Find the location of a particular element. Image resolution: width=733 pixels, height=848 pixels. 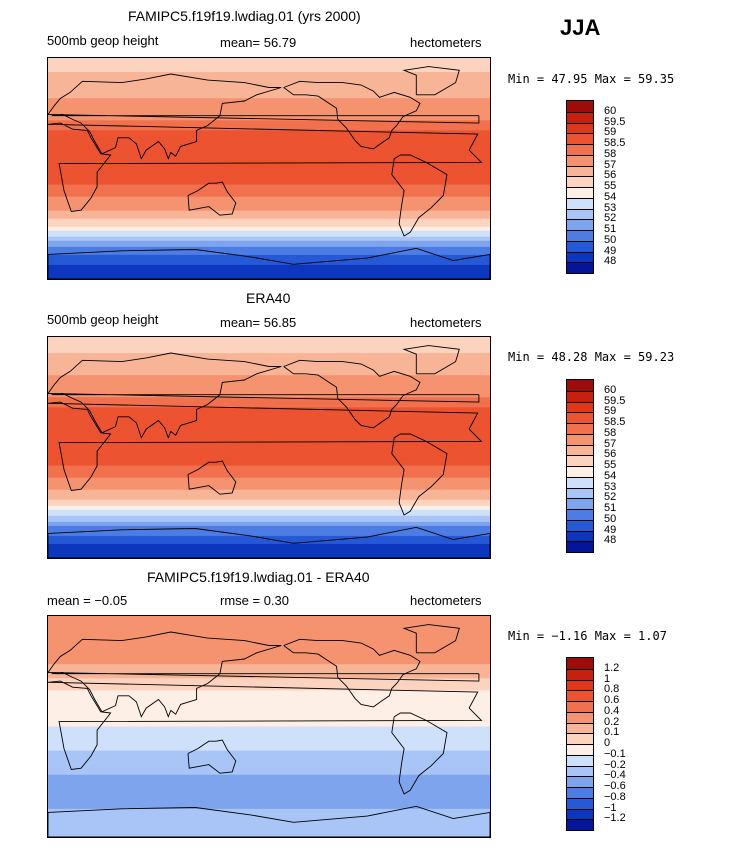

colorbar-tick-label: −0.4 is located at coordinates (615, 775).